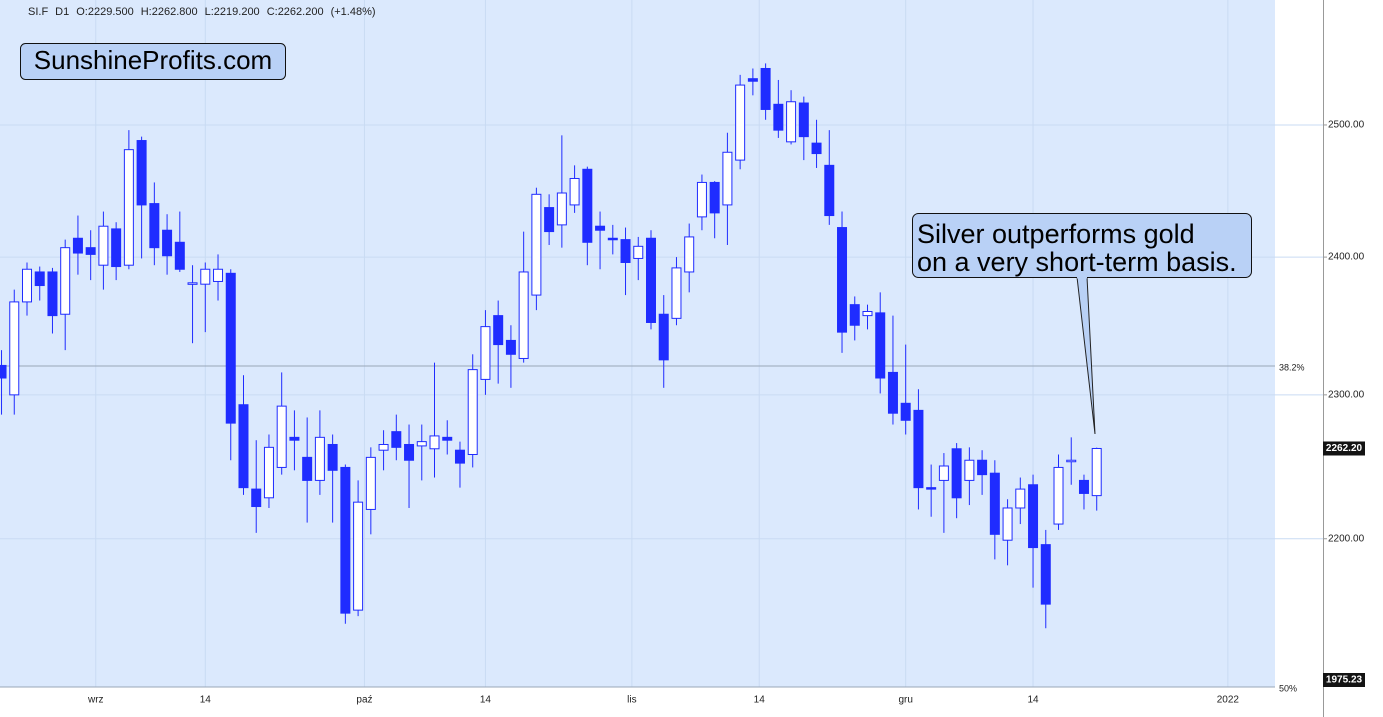 This screenshot has width=1383, height=717. Describe the element at coordinates (38, 12) in the screenshot. I see `info-item: SI.F` at that location.